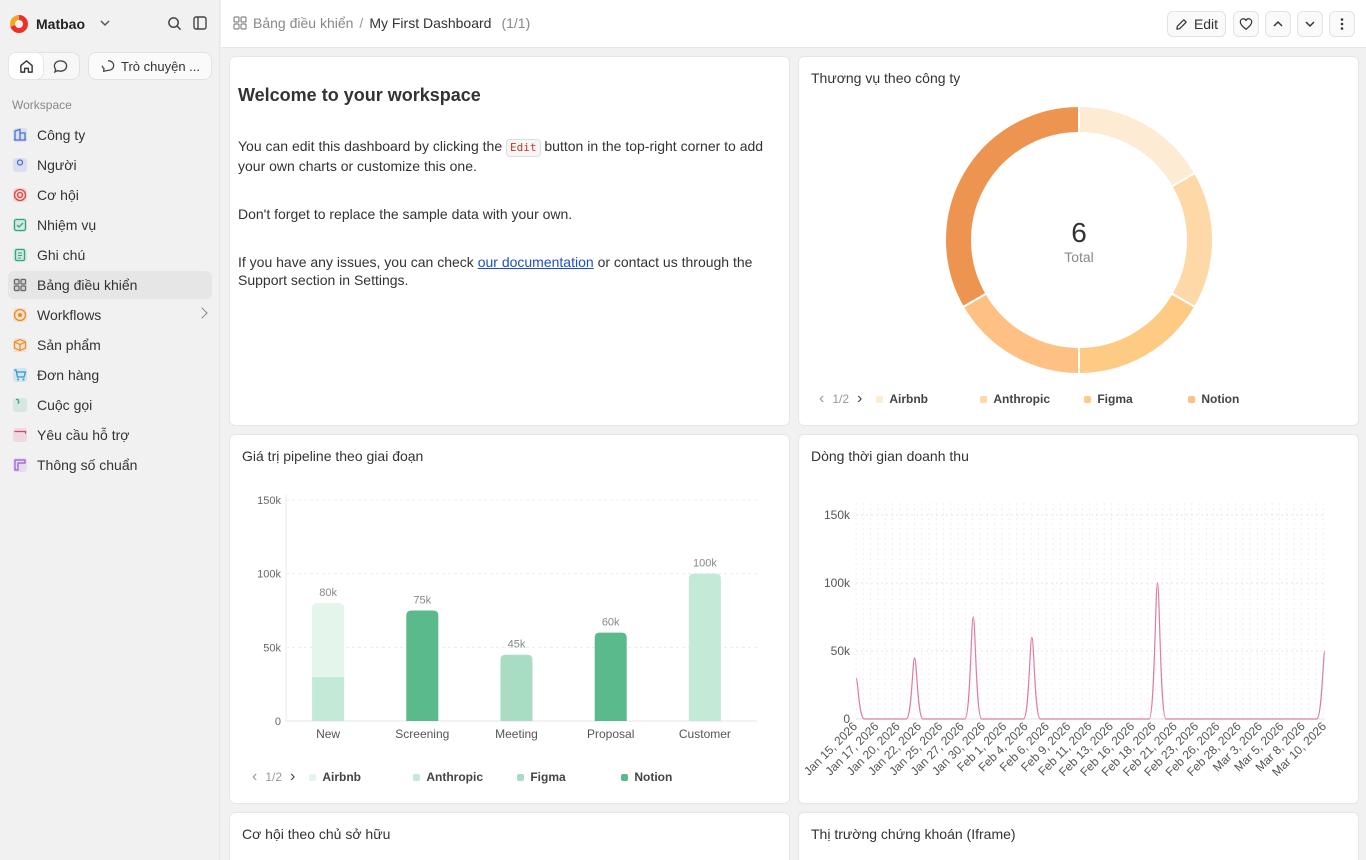 The width and height of the screenshot is (1366, 860). Describe the element at coordinates (1220, 399) in the screenshot. I see `legend-label: Notion` at that location.